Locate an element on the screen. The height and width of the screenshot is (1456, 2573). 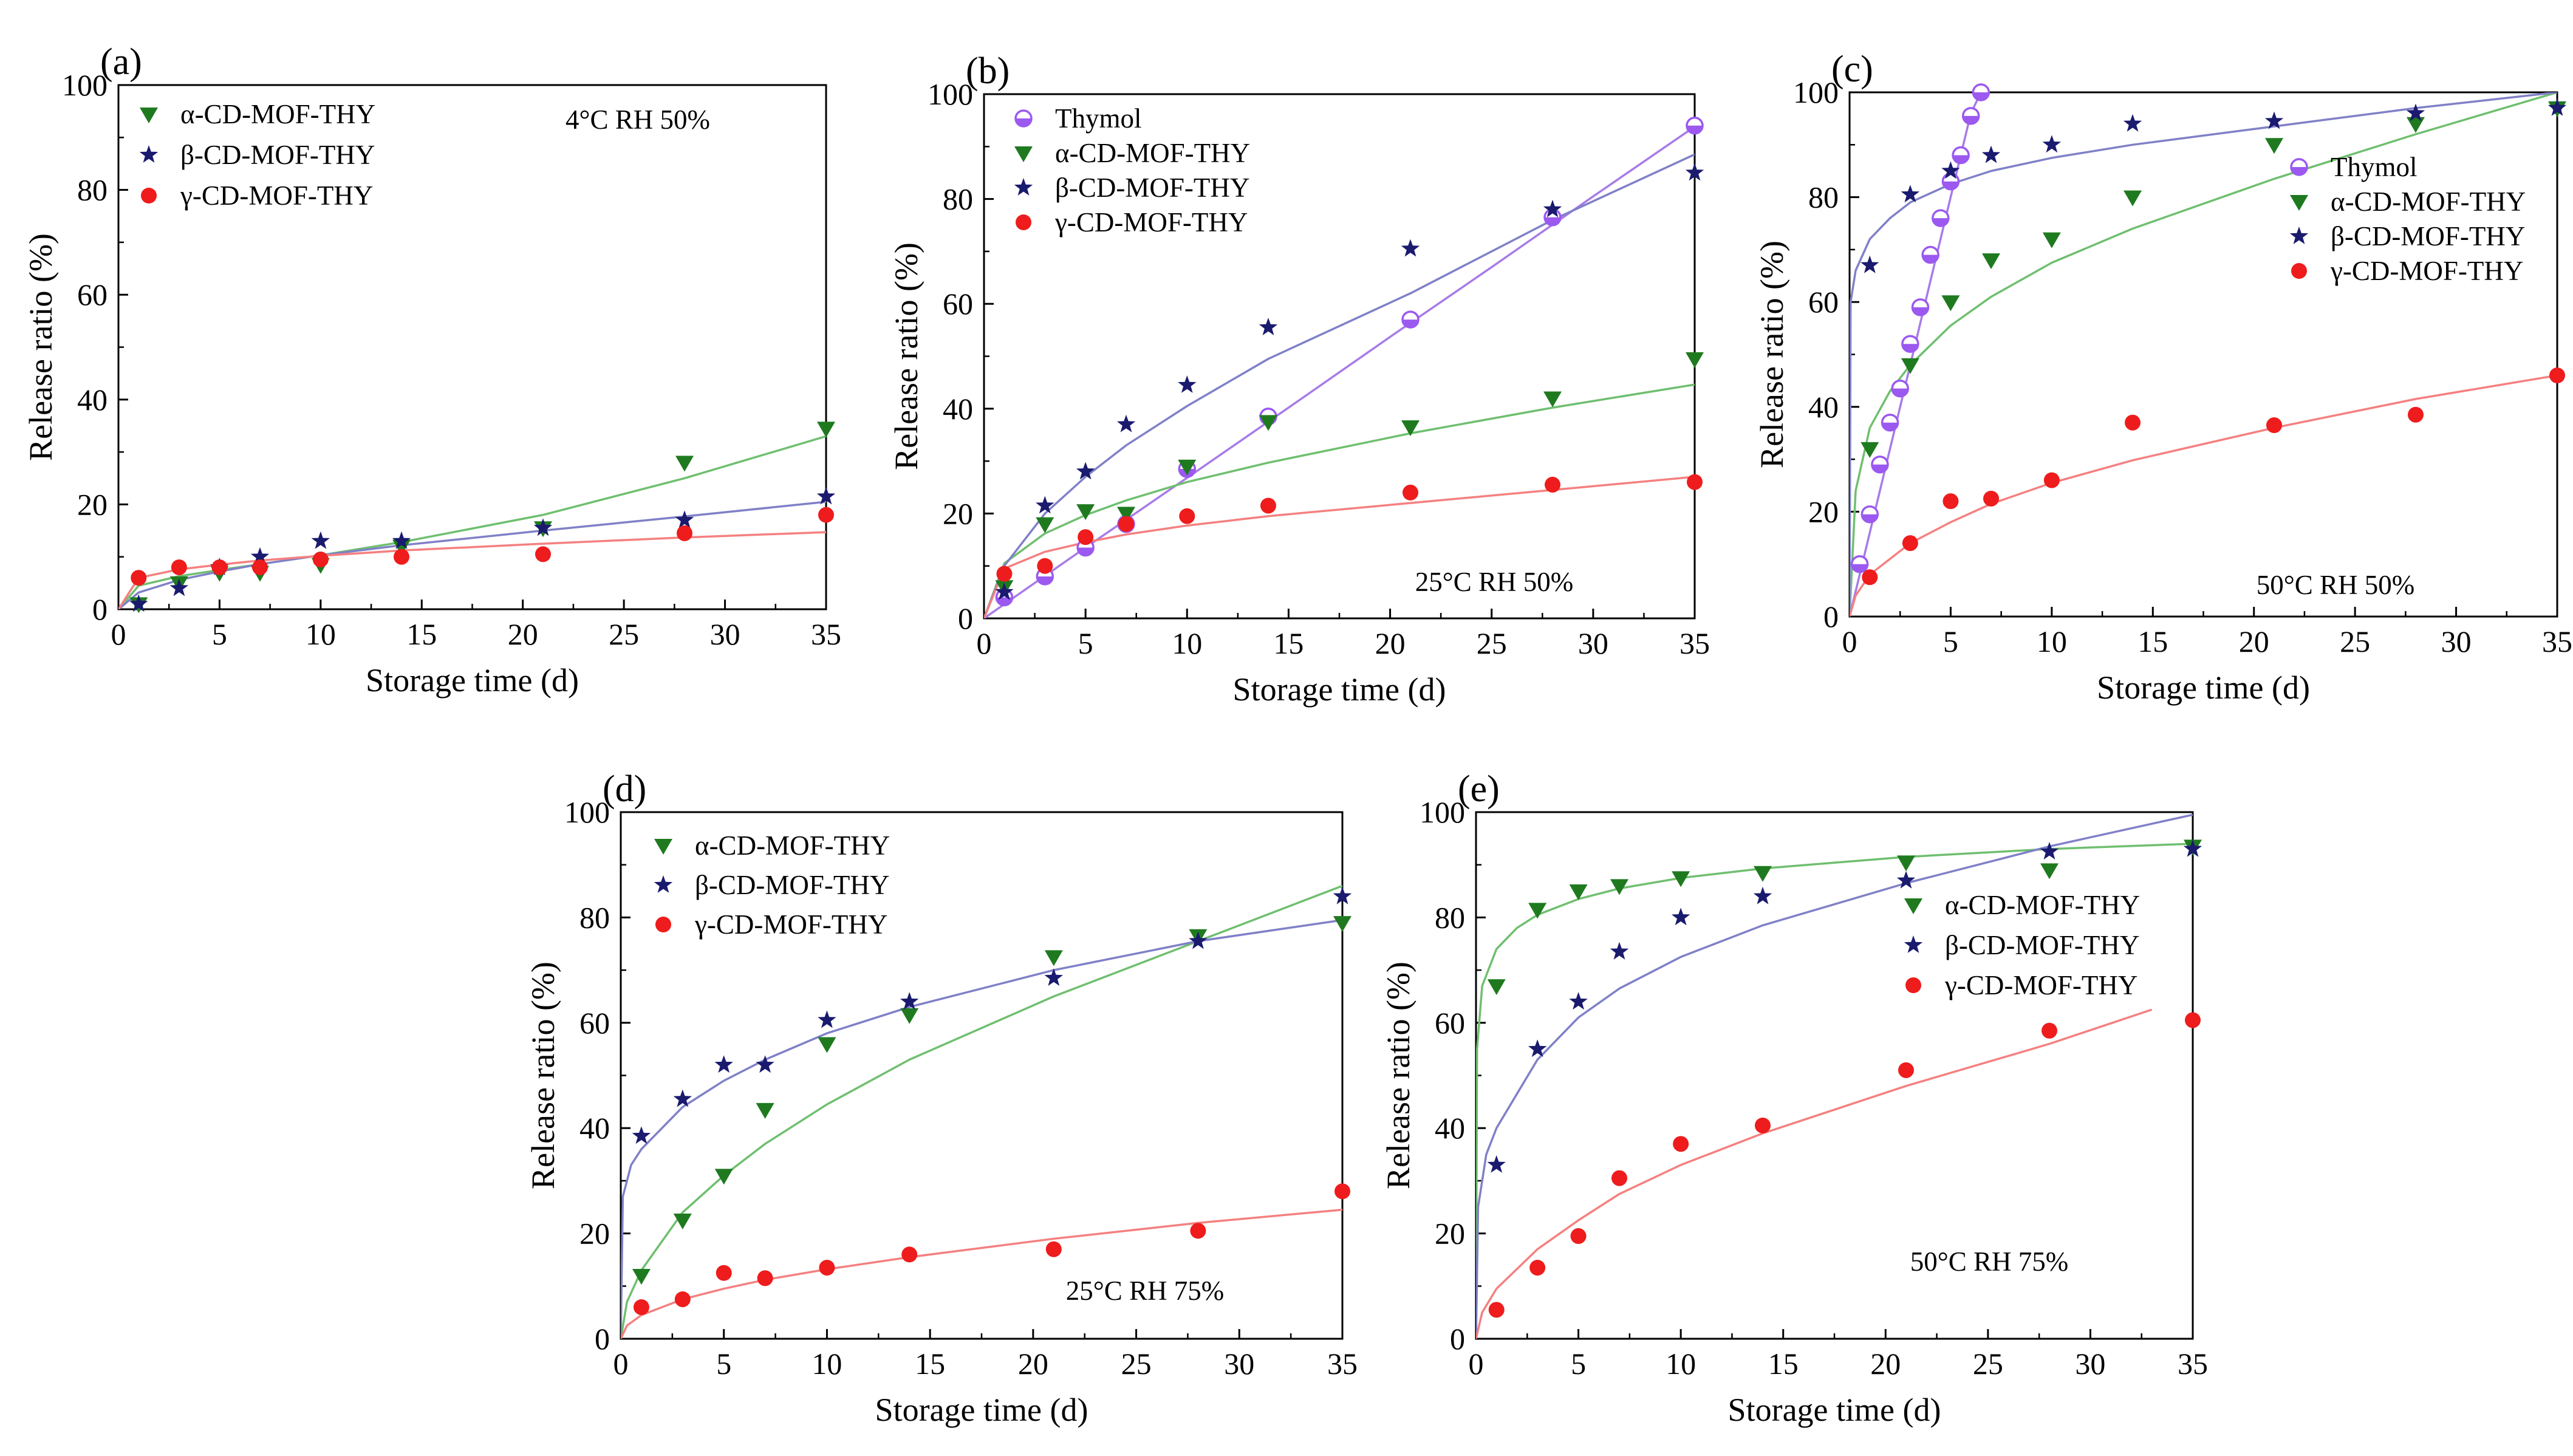
x-tick-label: 25 is located at coordinates (624, 634).